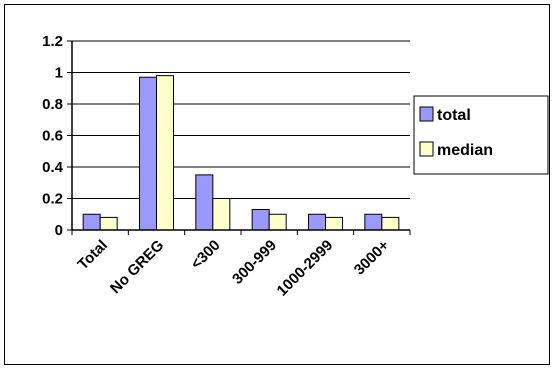 This screenshot has width=556, height=369. I want to click on y-tick-labels: 0 0.2 0.4 0.6 0.8 1 1.2, so click(53, 136).